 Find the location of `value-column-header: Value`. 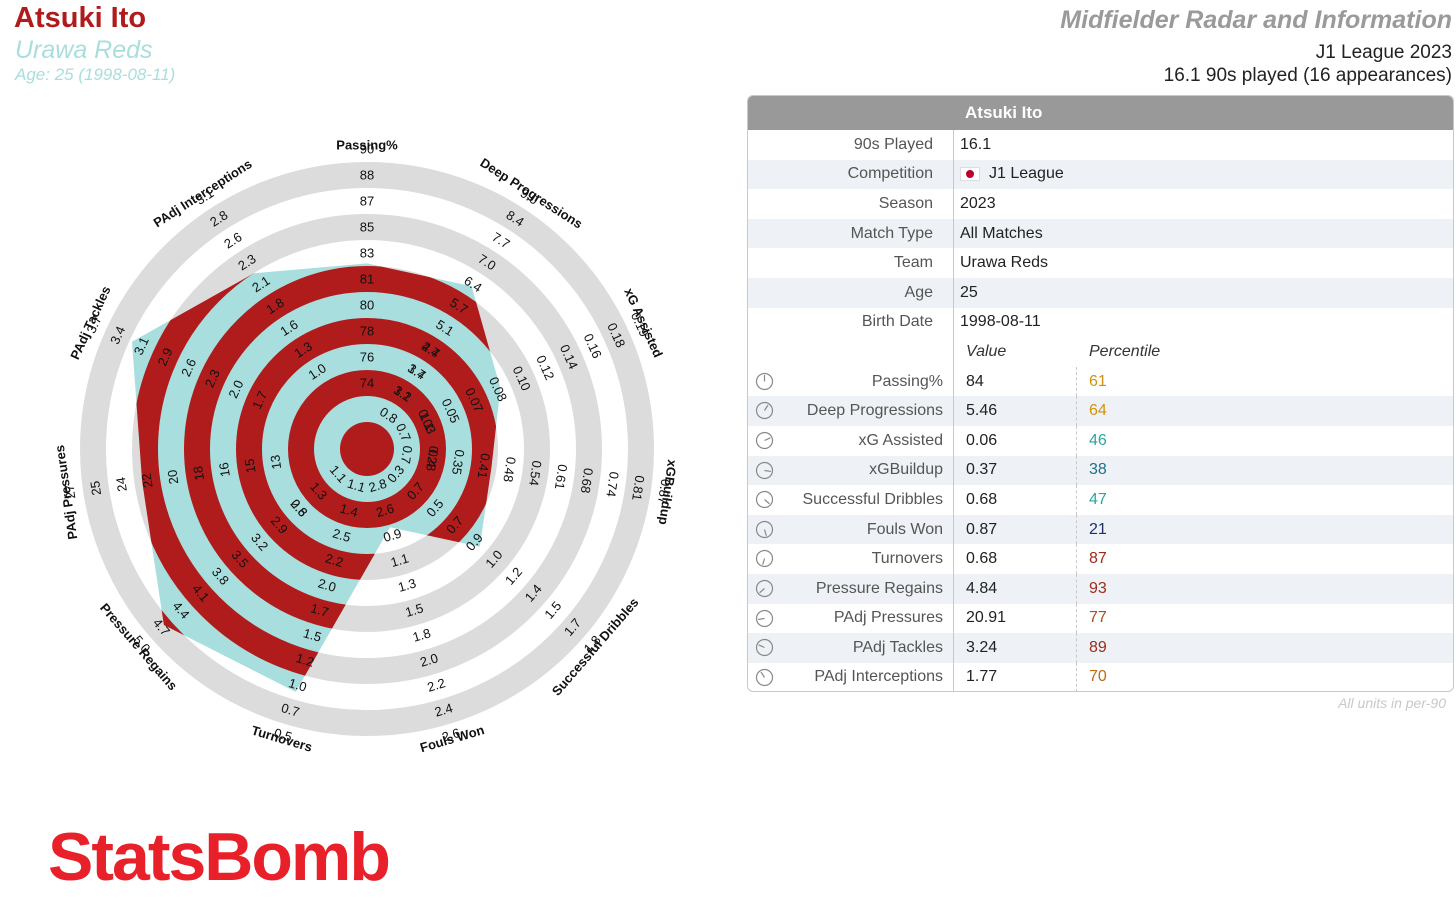

value-column-header: Value is located at coordinates (986, 351).